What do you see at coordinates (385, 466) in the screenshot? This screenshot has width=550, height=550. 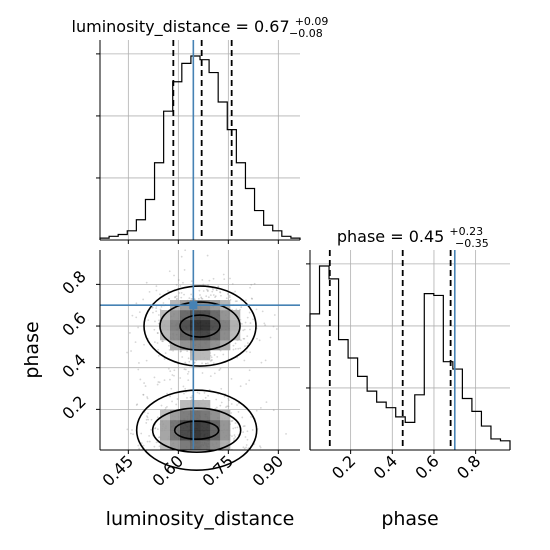 I see `hist-phase-xtick-label: 0.4` at bounding box center [385, 466].